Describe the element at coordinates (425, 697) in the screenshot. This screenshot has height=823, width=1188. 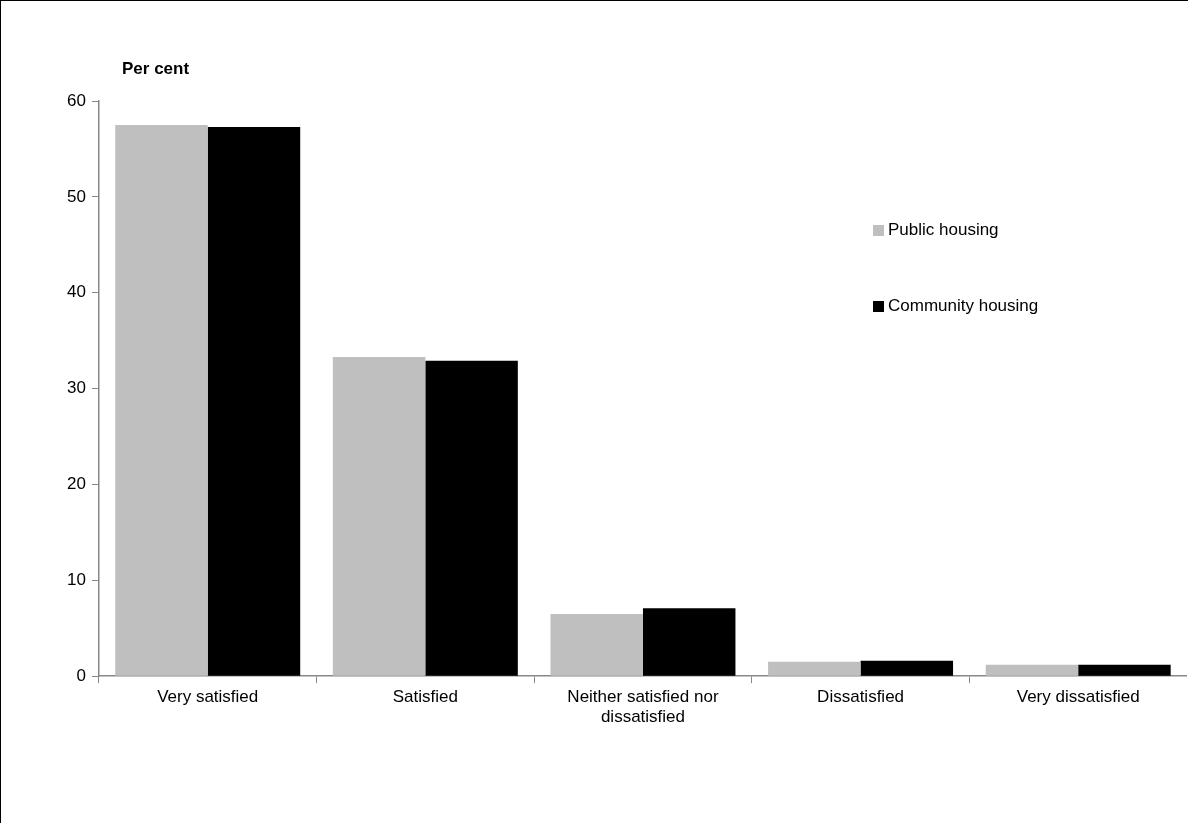
I see `x-tick-label: Satisfied` at that location.